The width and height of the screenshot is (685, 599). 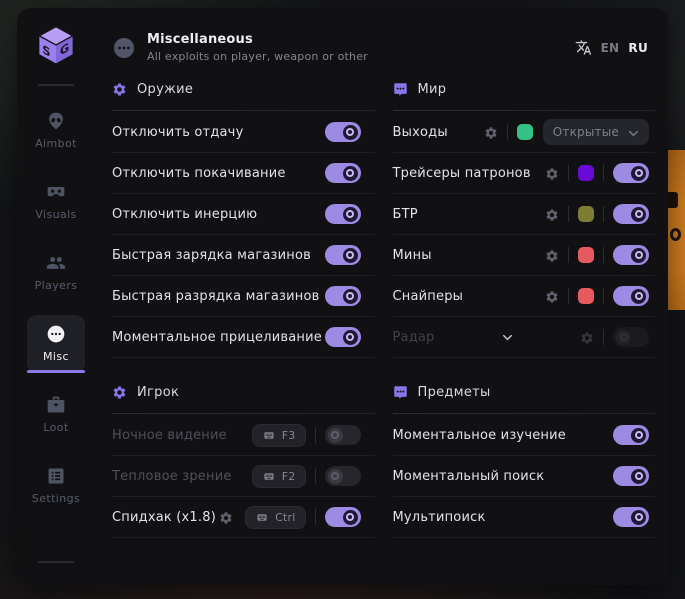 I want to click on row-label: Отключить инерцию, so click(x=185, y=214).